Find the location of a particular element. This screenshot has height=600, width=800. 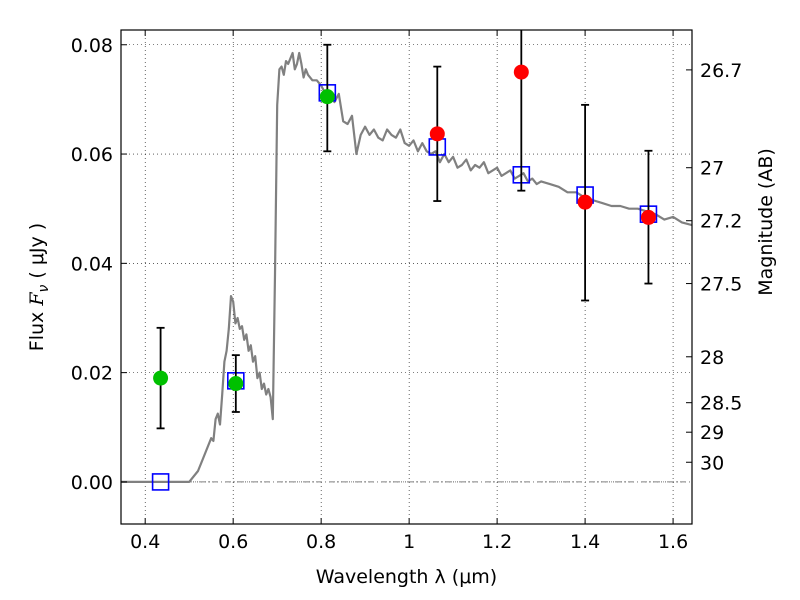

y2-tick-label: 28.5 is located at coordinates (721, 404).